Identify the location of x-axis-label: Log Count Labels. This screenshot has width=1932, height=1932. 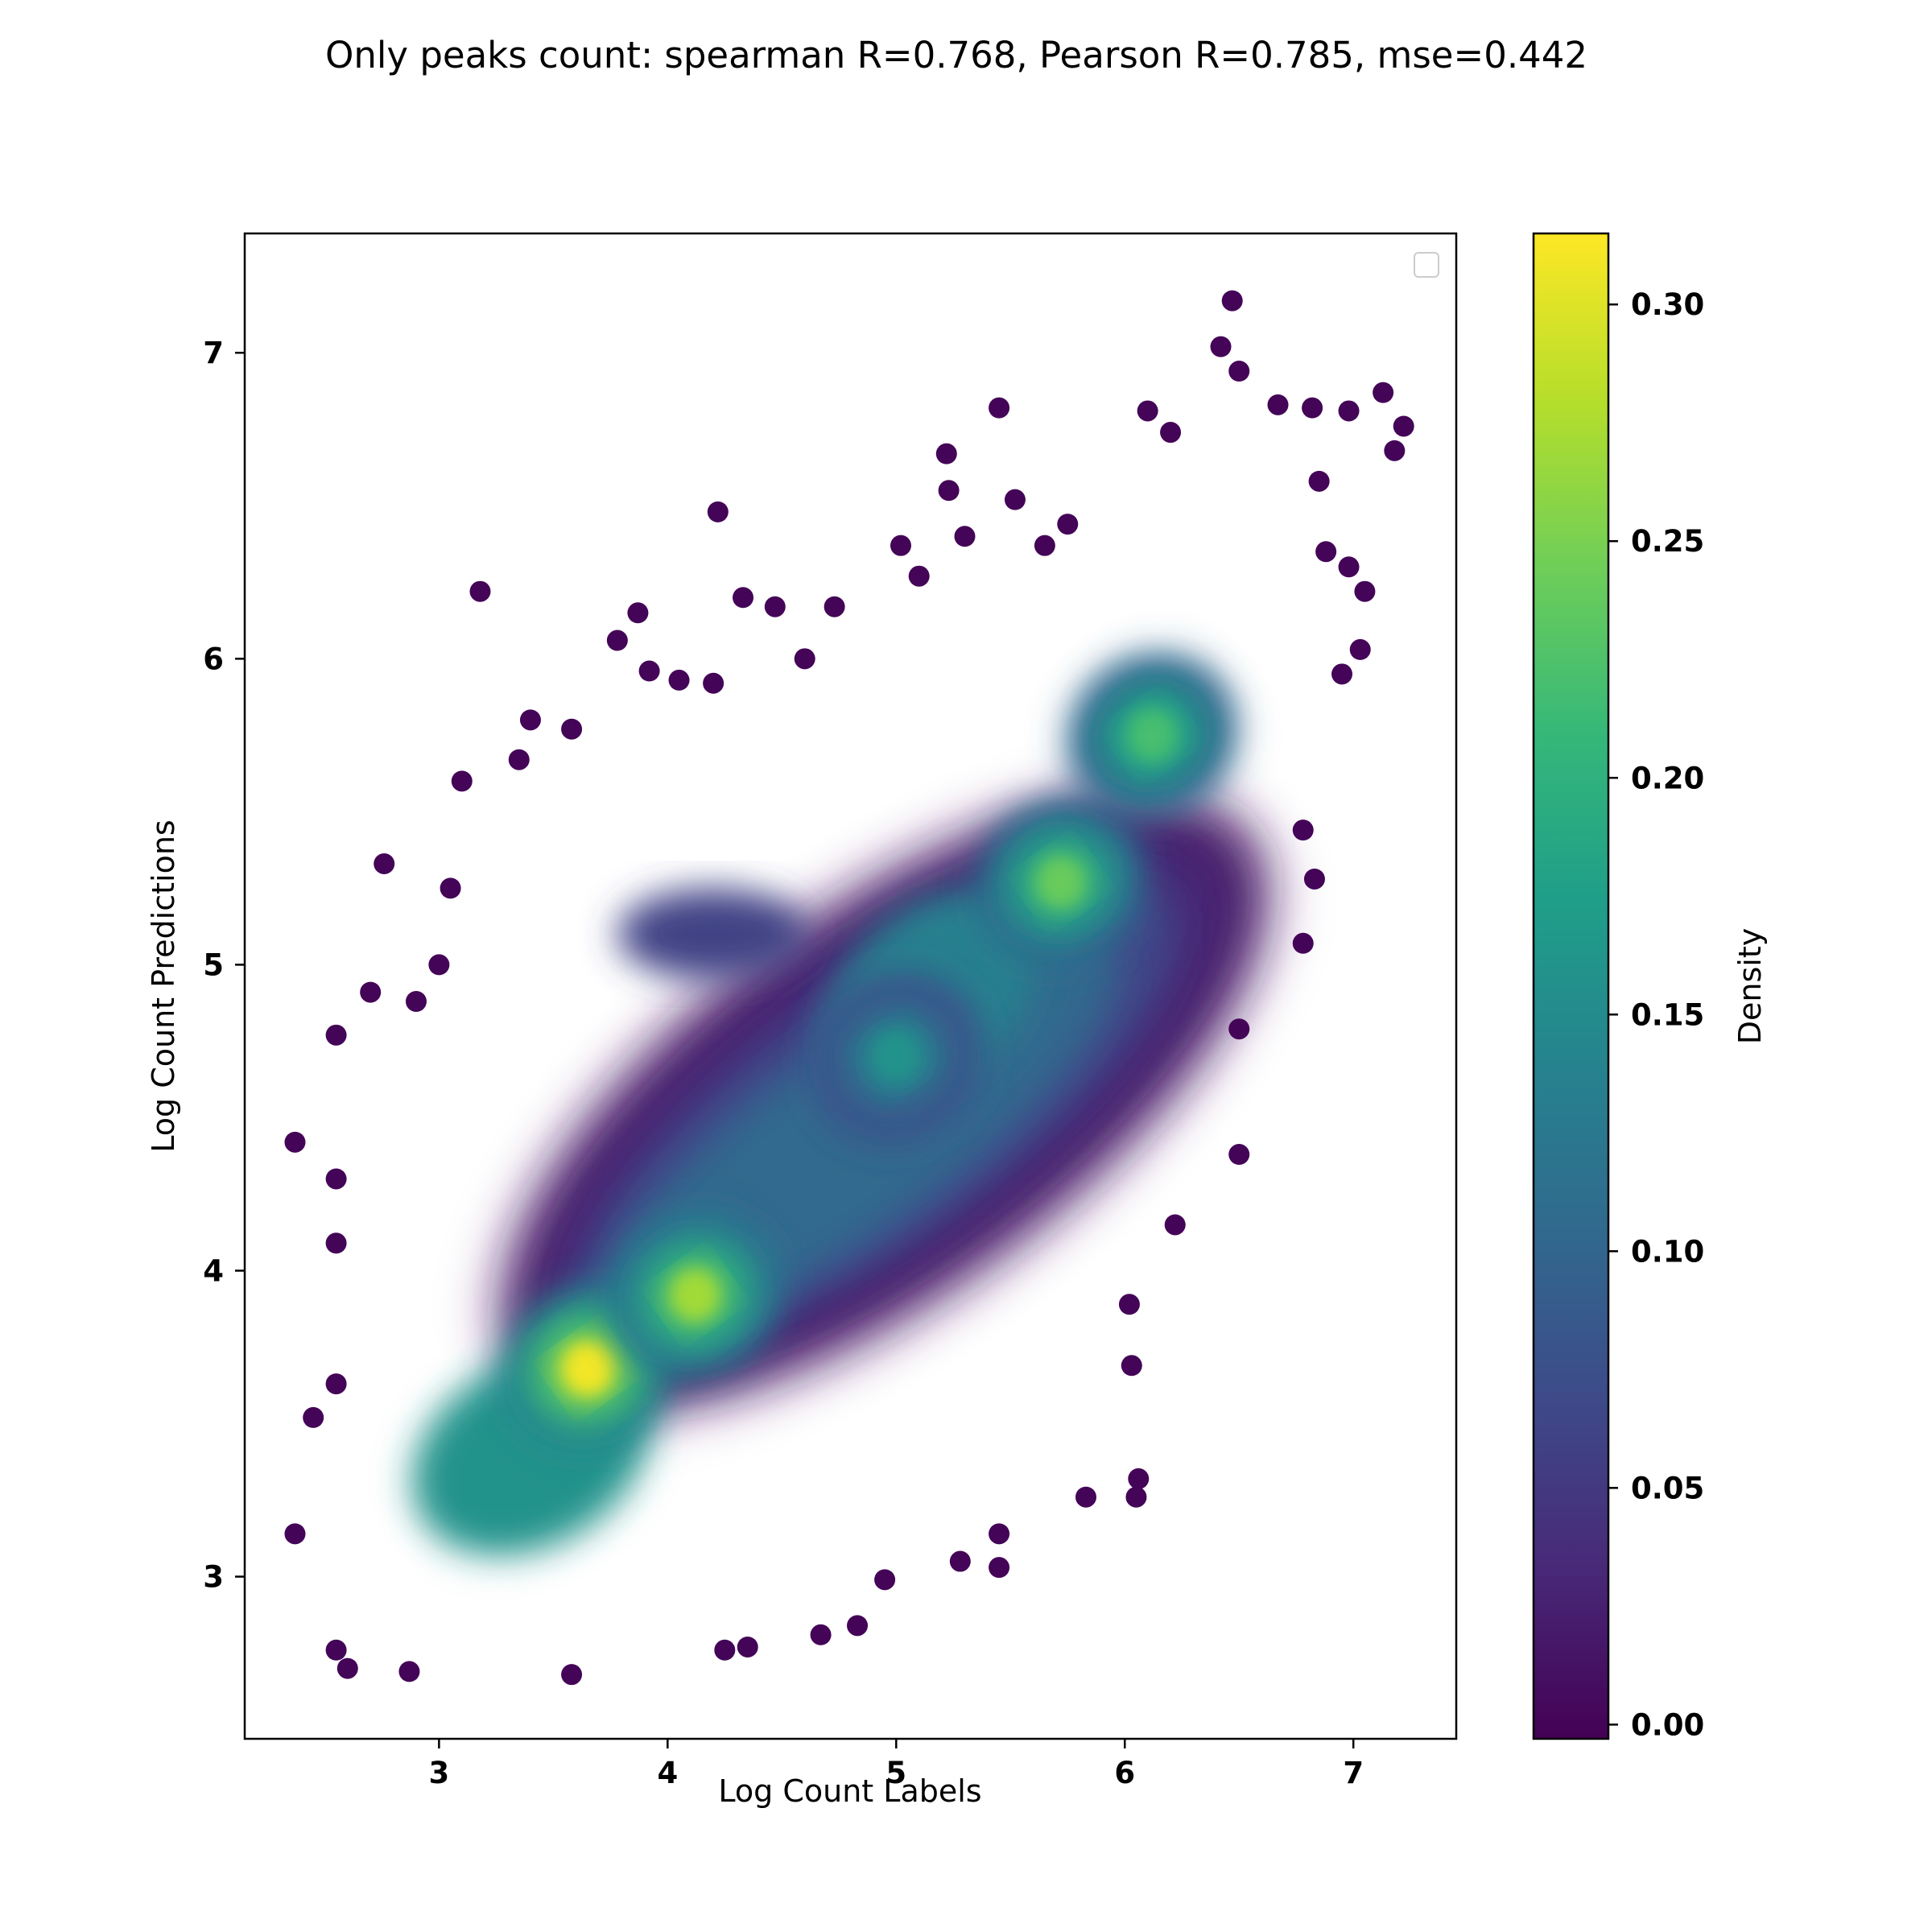
(849, 1791).